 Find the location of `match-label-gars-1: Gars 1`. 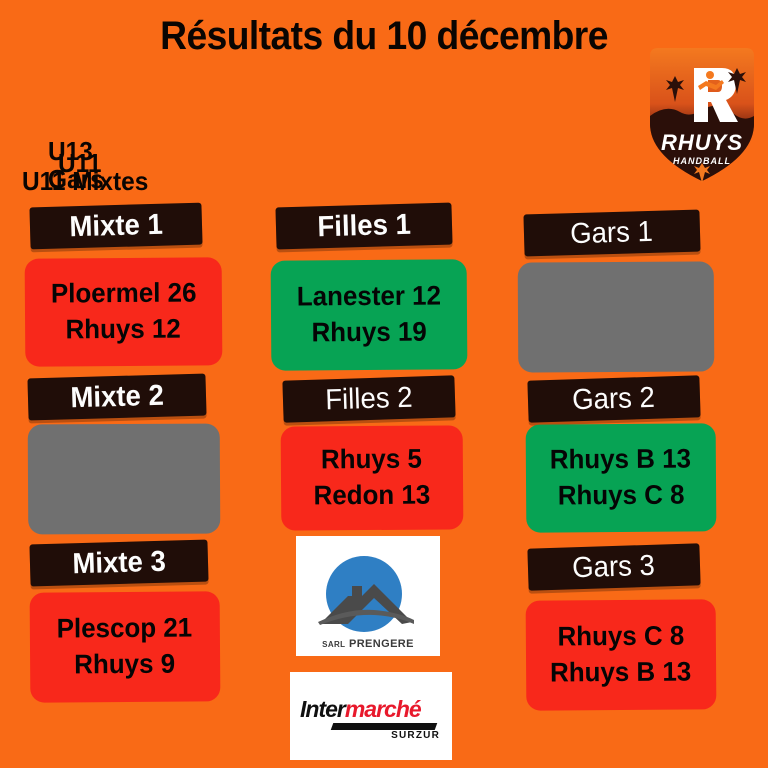

match-label-gars-1: Gars 1 is located at coordinates (612, 233).